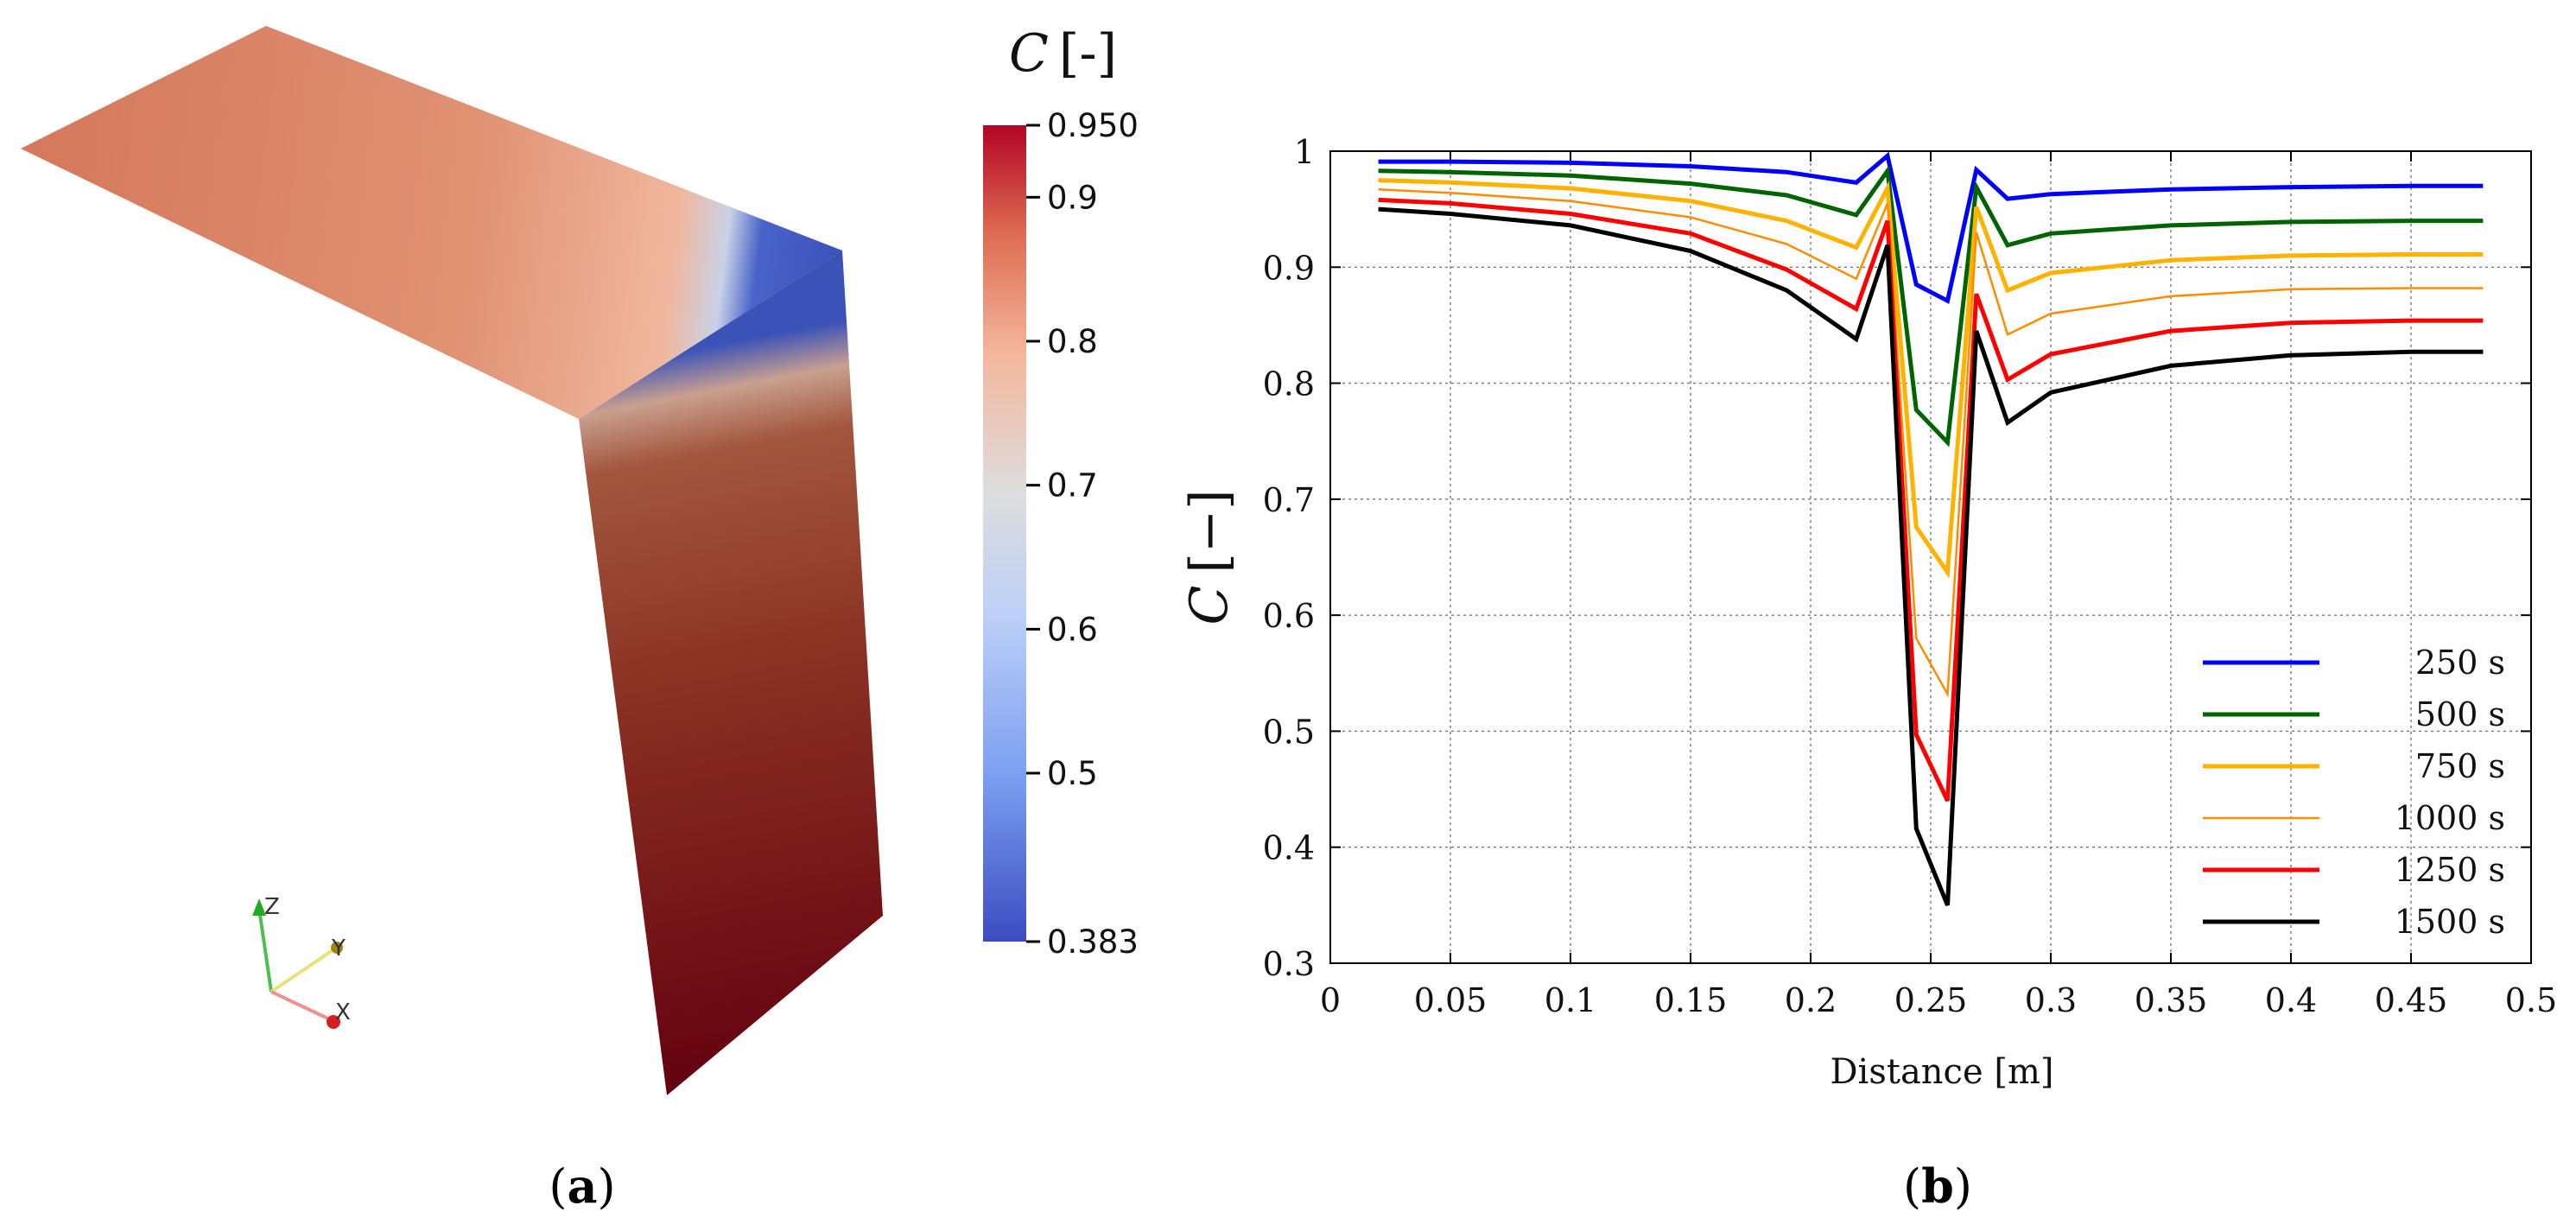  I want to click on legend-label: 750 s, so click(2460, 766).